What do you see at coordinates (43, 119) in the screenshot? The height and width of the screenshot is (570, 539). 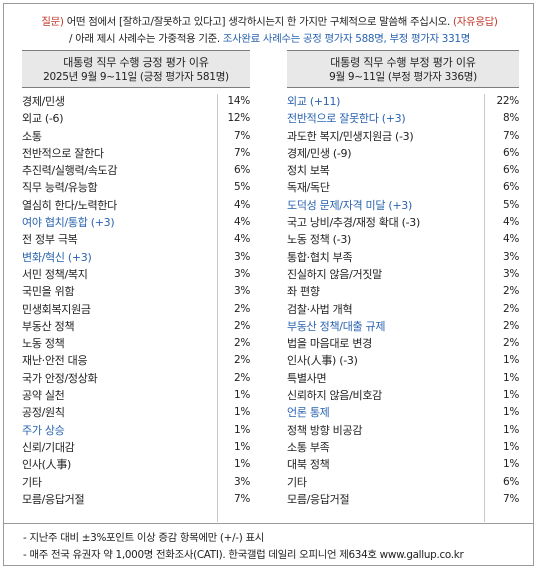 I see `positive-row-label: 외교 (-6)` at bounding box center [43, 119].